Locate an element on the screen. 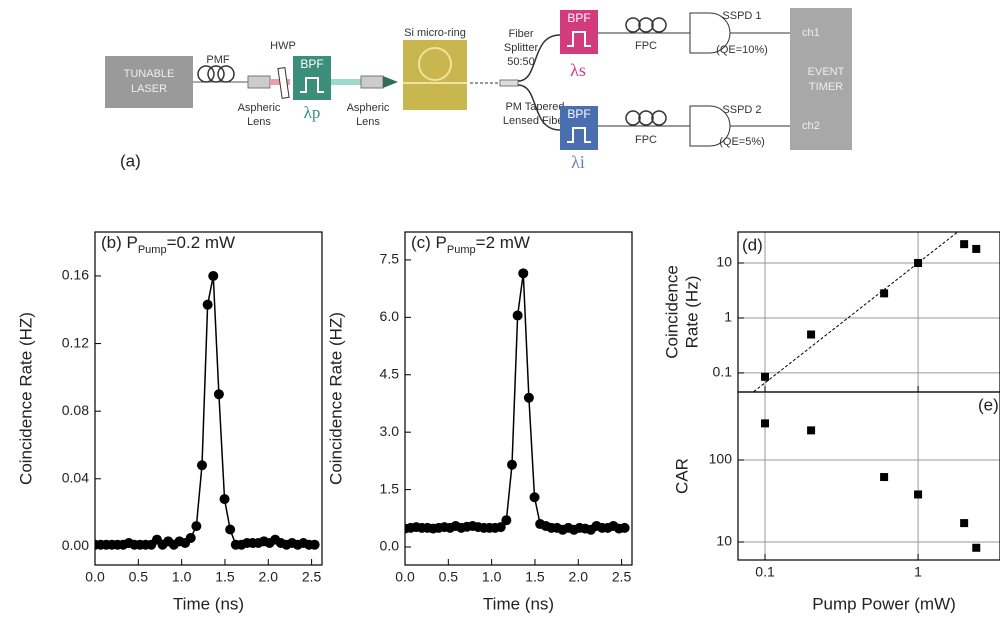 The image size is (1000, 619). laser-box is located at coordinates (149, 82).